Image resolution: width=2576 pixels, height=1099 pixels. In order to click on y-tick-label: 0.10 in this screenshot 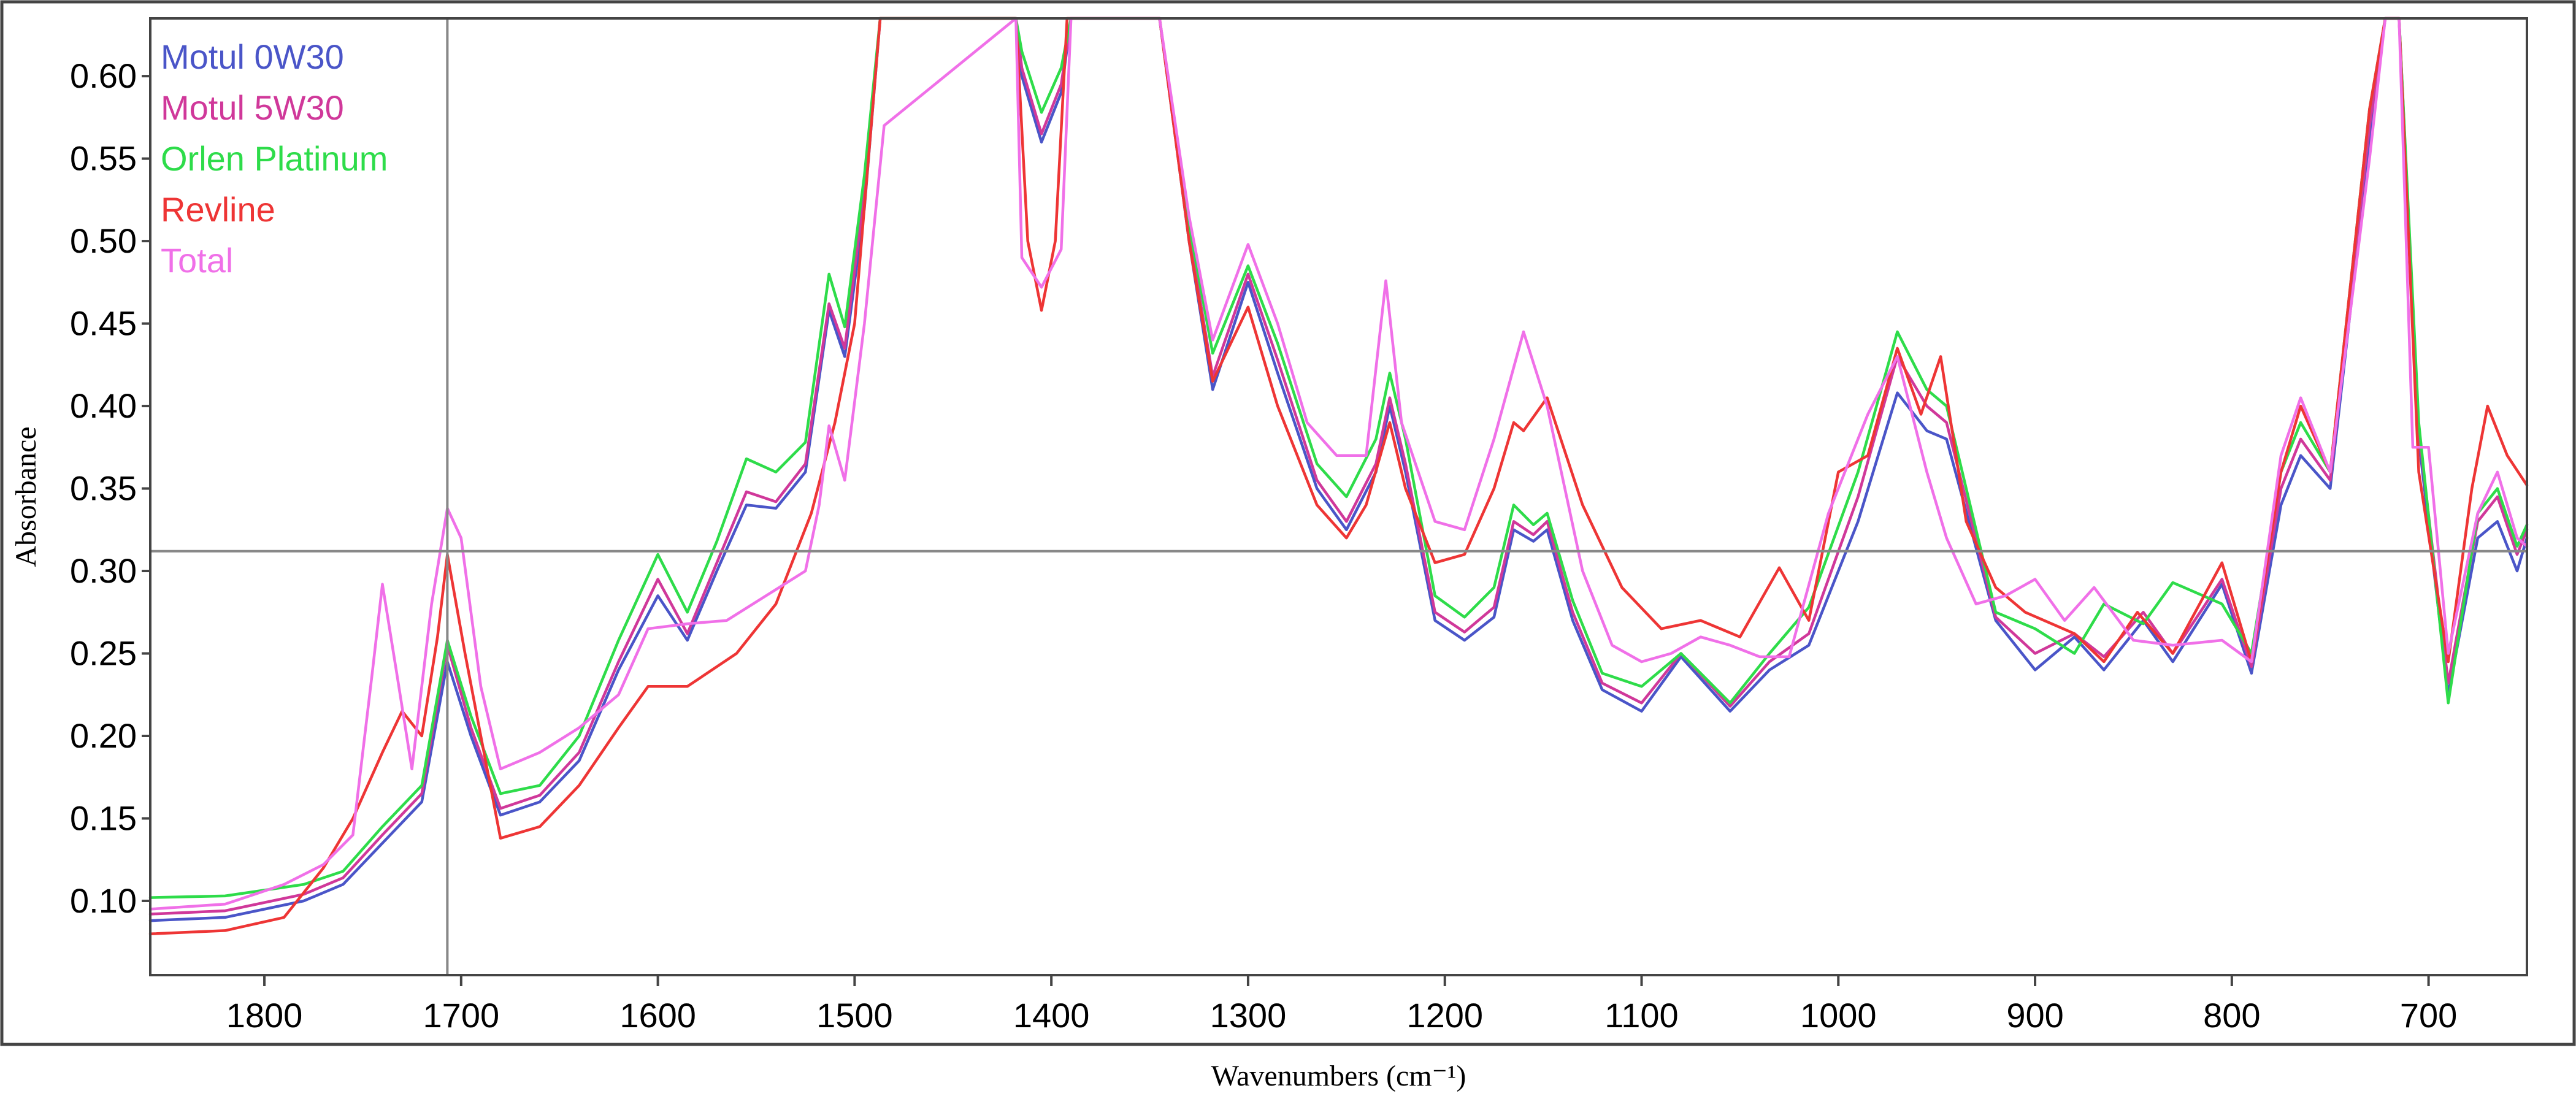, I will do `click(103, 900)`.